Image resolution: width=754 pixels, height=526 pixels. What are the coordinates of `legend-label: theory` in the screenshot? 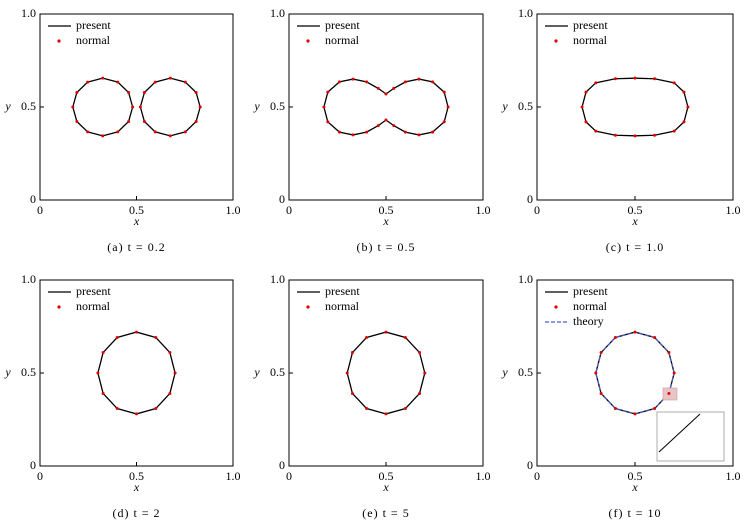 It's located at (588, 321).